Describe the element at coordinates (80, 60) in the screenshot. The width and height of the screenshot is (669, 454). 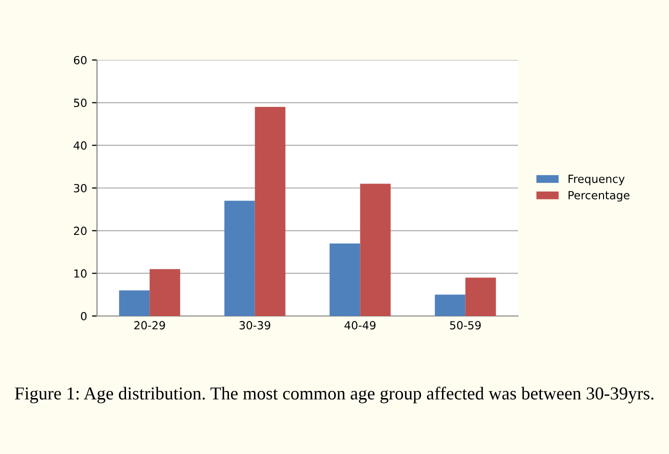
I see `y-tick-label: 60` at that location.